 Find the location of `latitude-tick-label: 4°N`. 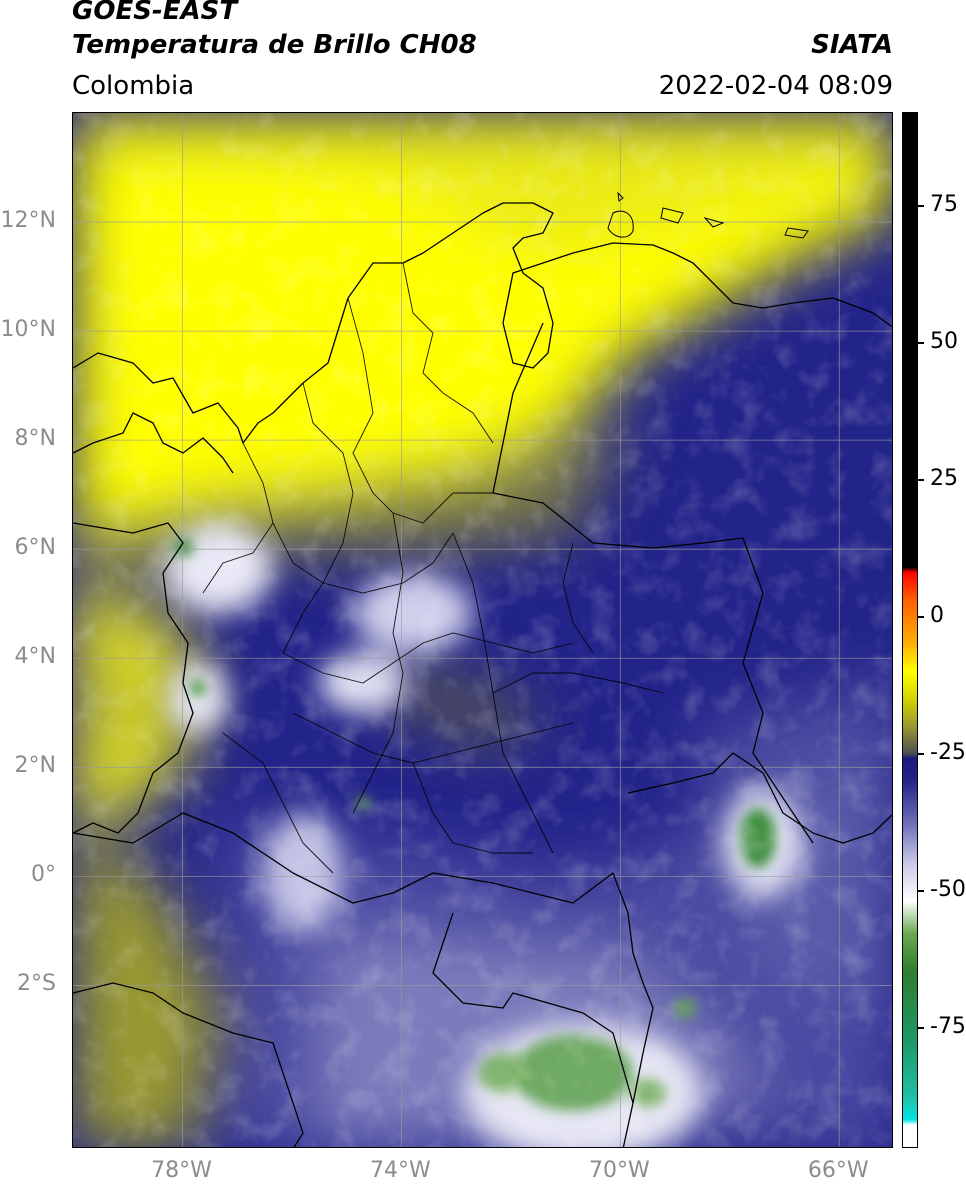

latitude-tick-label: 4°N is located at coordinates (35, 657).